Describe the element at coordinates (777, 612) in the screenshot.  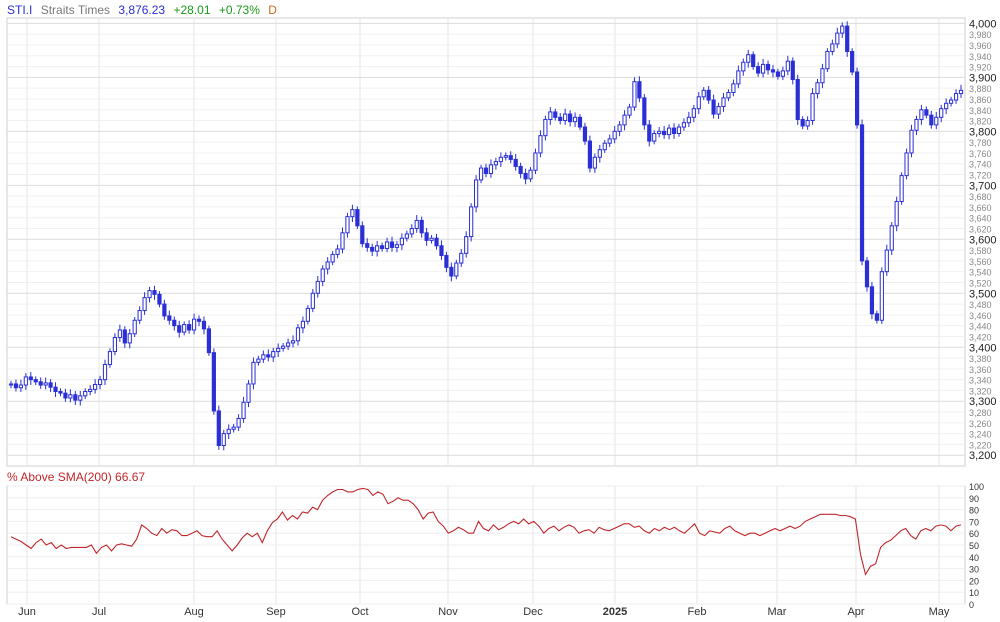
I see `x-axis-label: Mar` at that location.